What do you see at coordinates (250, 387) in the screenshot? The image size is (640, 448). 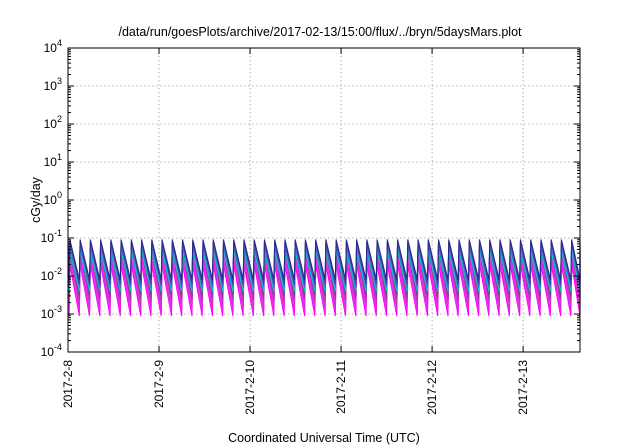 I see `x-tick-label: 2017-2-10` at bounding box center [250, 387].